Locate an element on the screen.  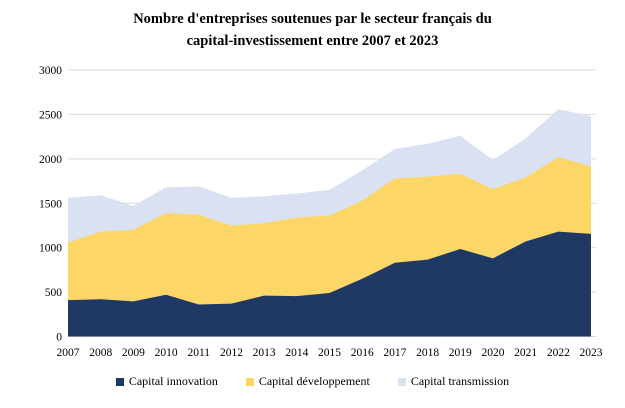
x-tick-label: 2009 is located at coordinates (133, 353).